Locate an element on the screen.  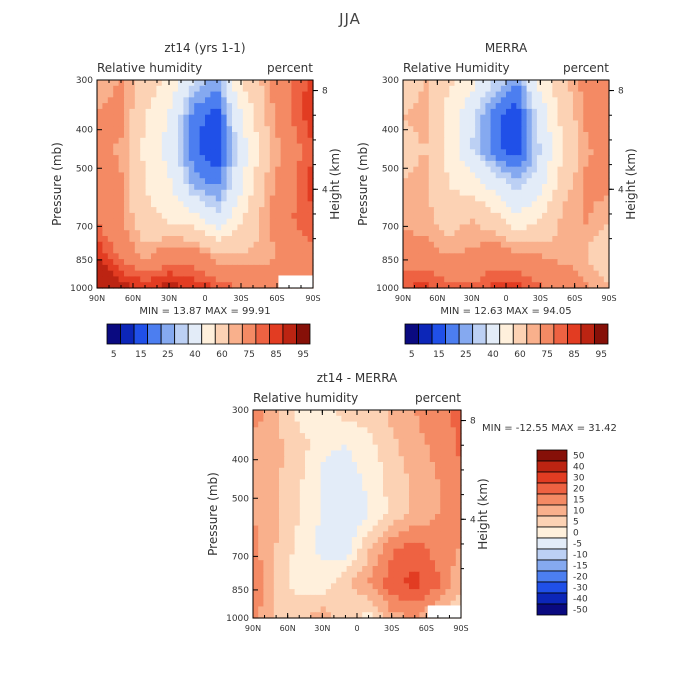
units-label: percent is located at coordinates (438, 398).